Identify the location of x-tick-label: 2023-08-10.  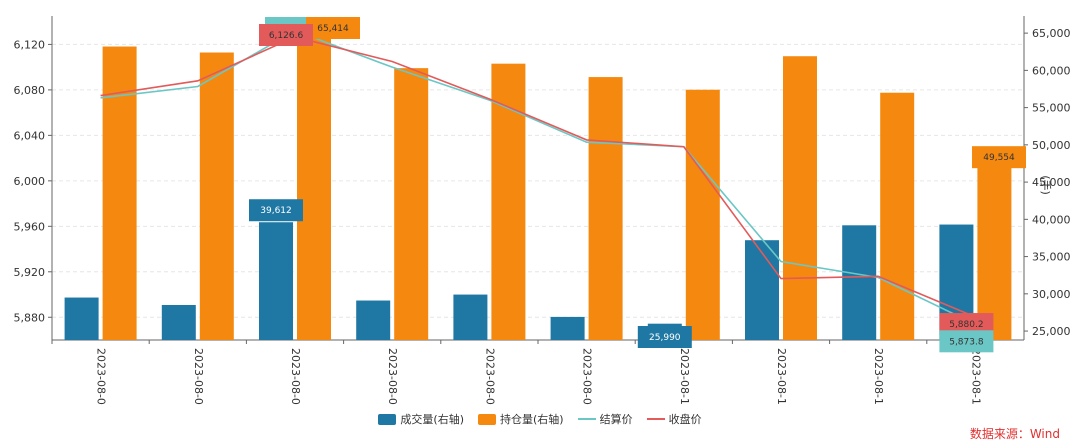
(684, 376).